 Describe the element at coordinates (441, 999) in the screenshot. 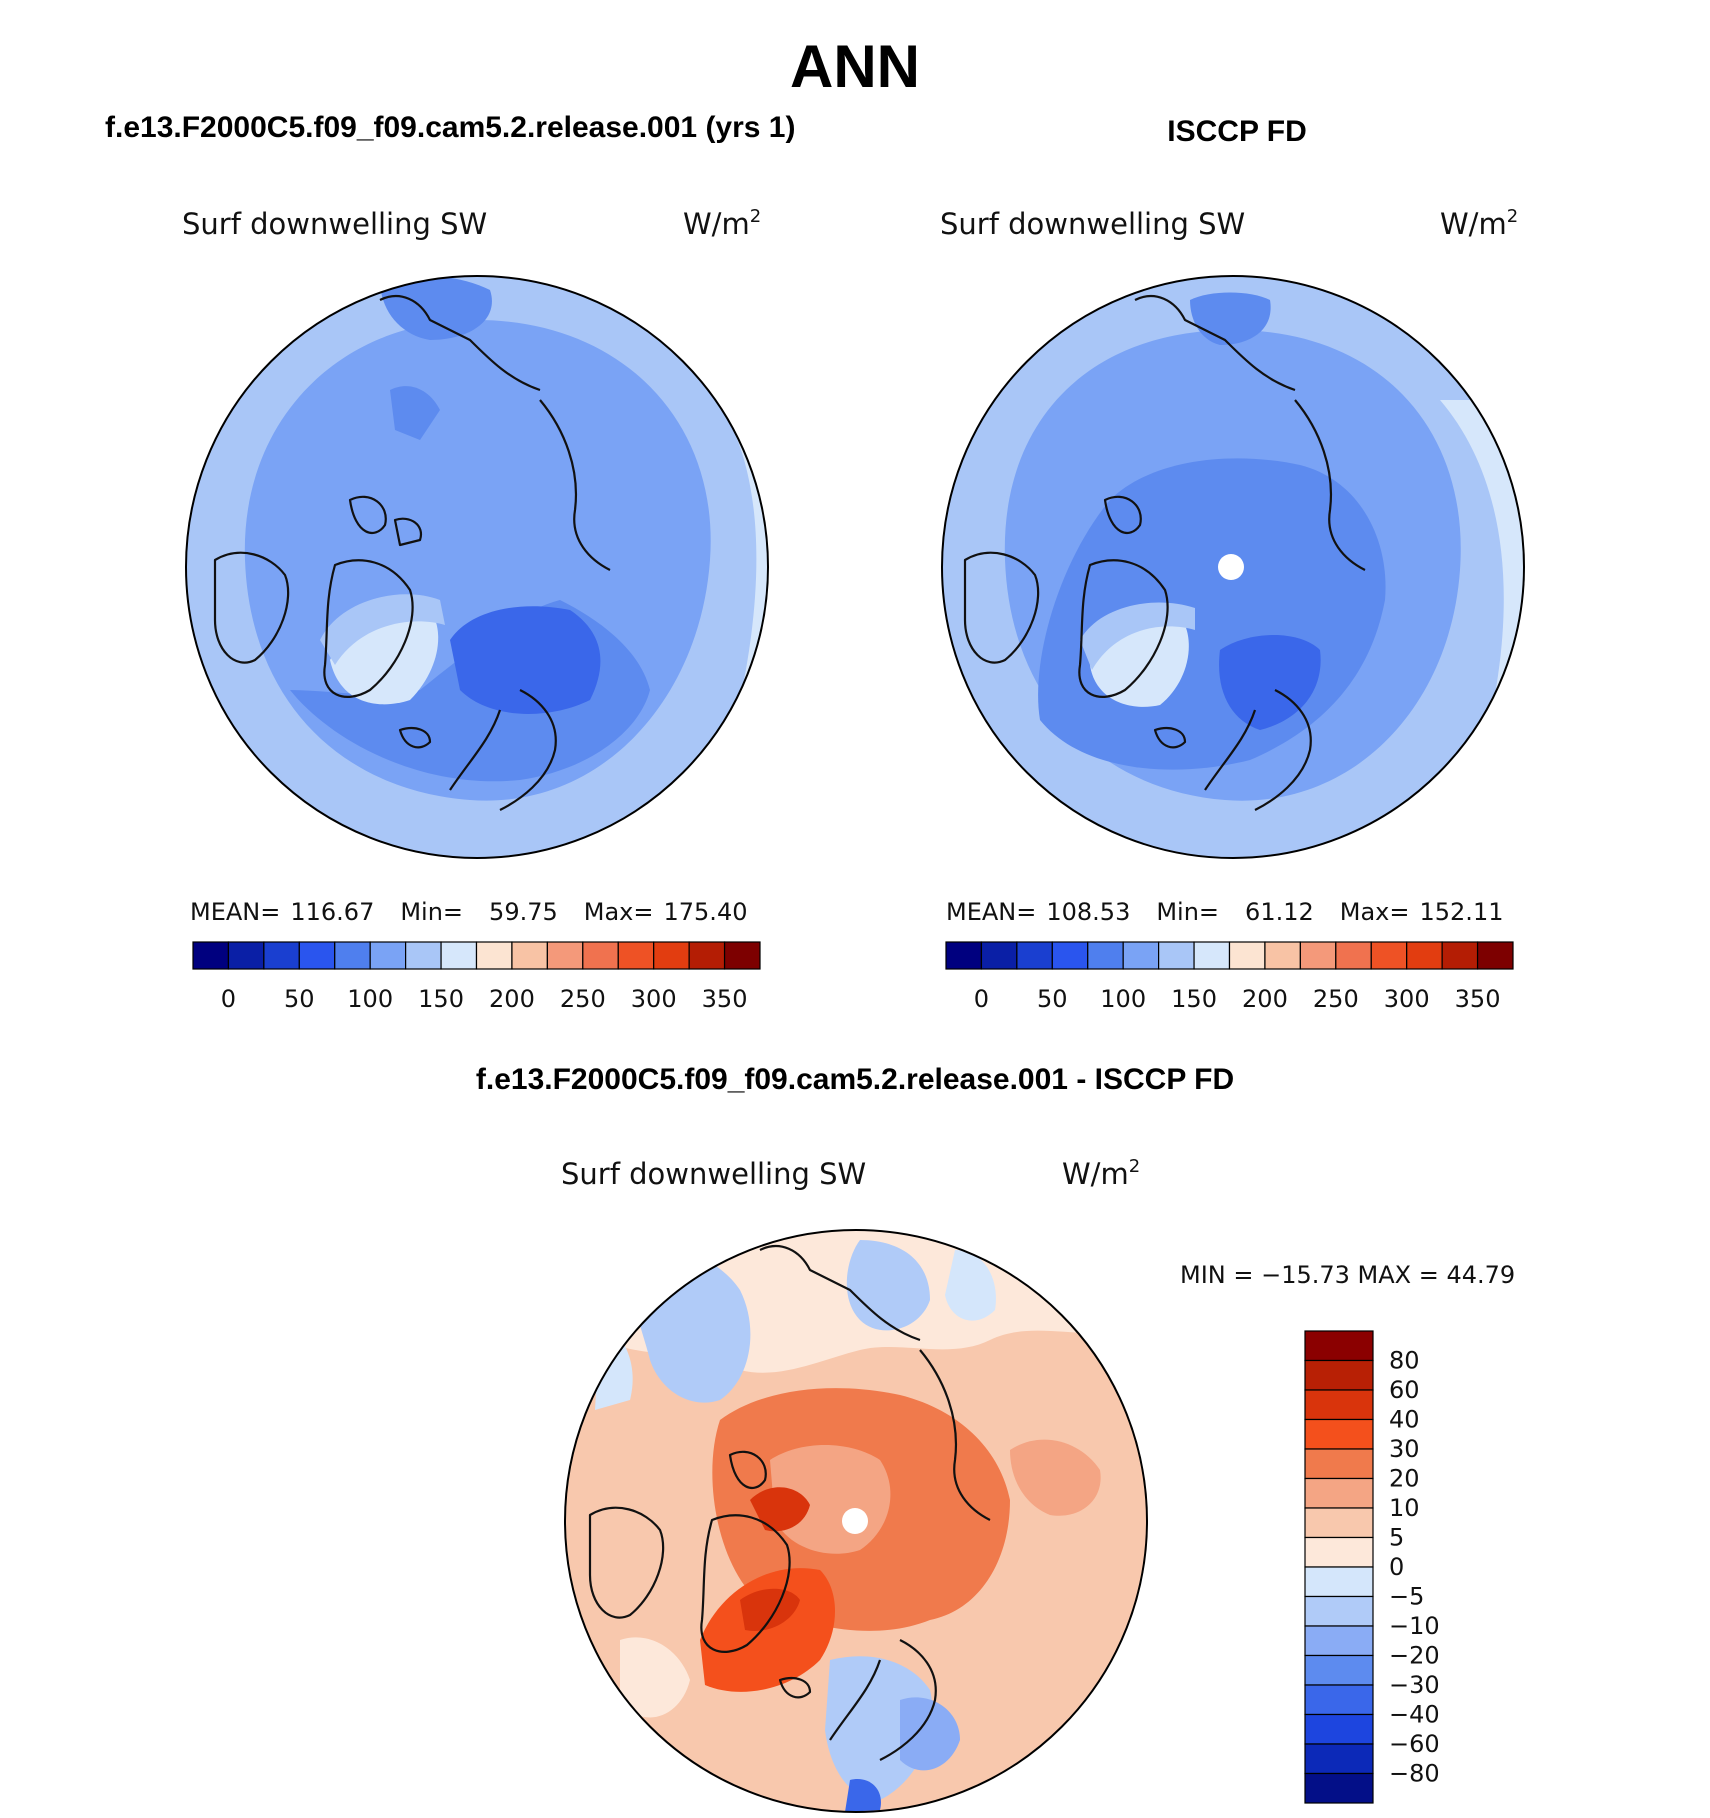

I see `model-colorbar-tick-label: 150` at that location.